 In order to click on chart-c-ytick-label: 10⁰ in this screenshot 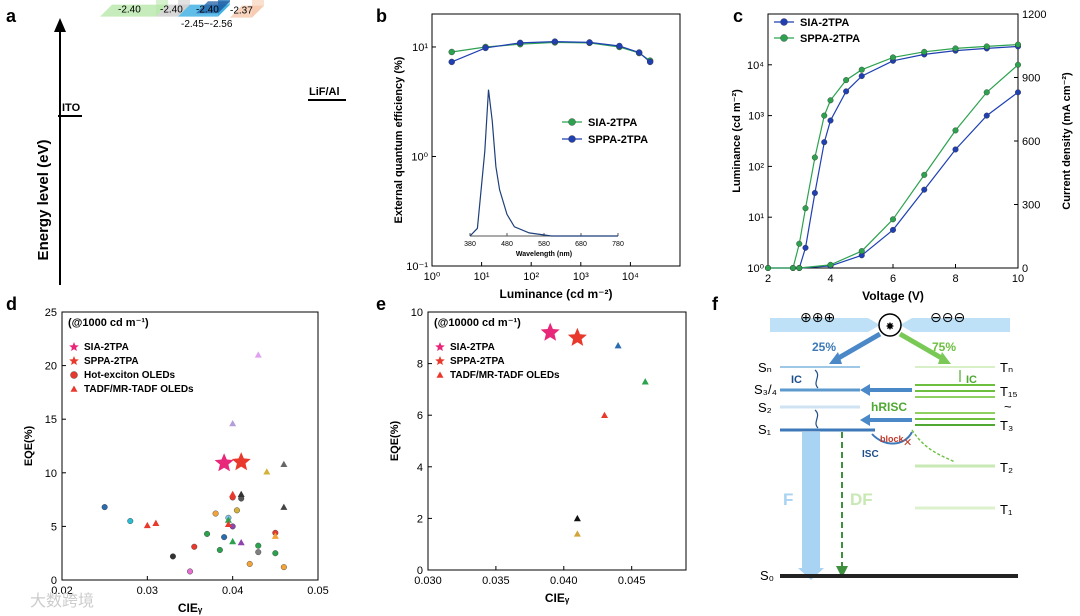, I will do `click(755, 269)`.